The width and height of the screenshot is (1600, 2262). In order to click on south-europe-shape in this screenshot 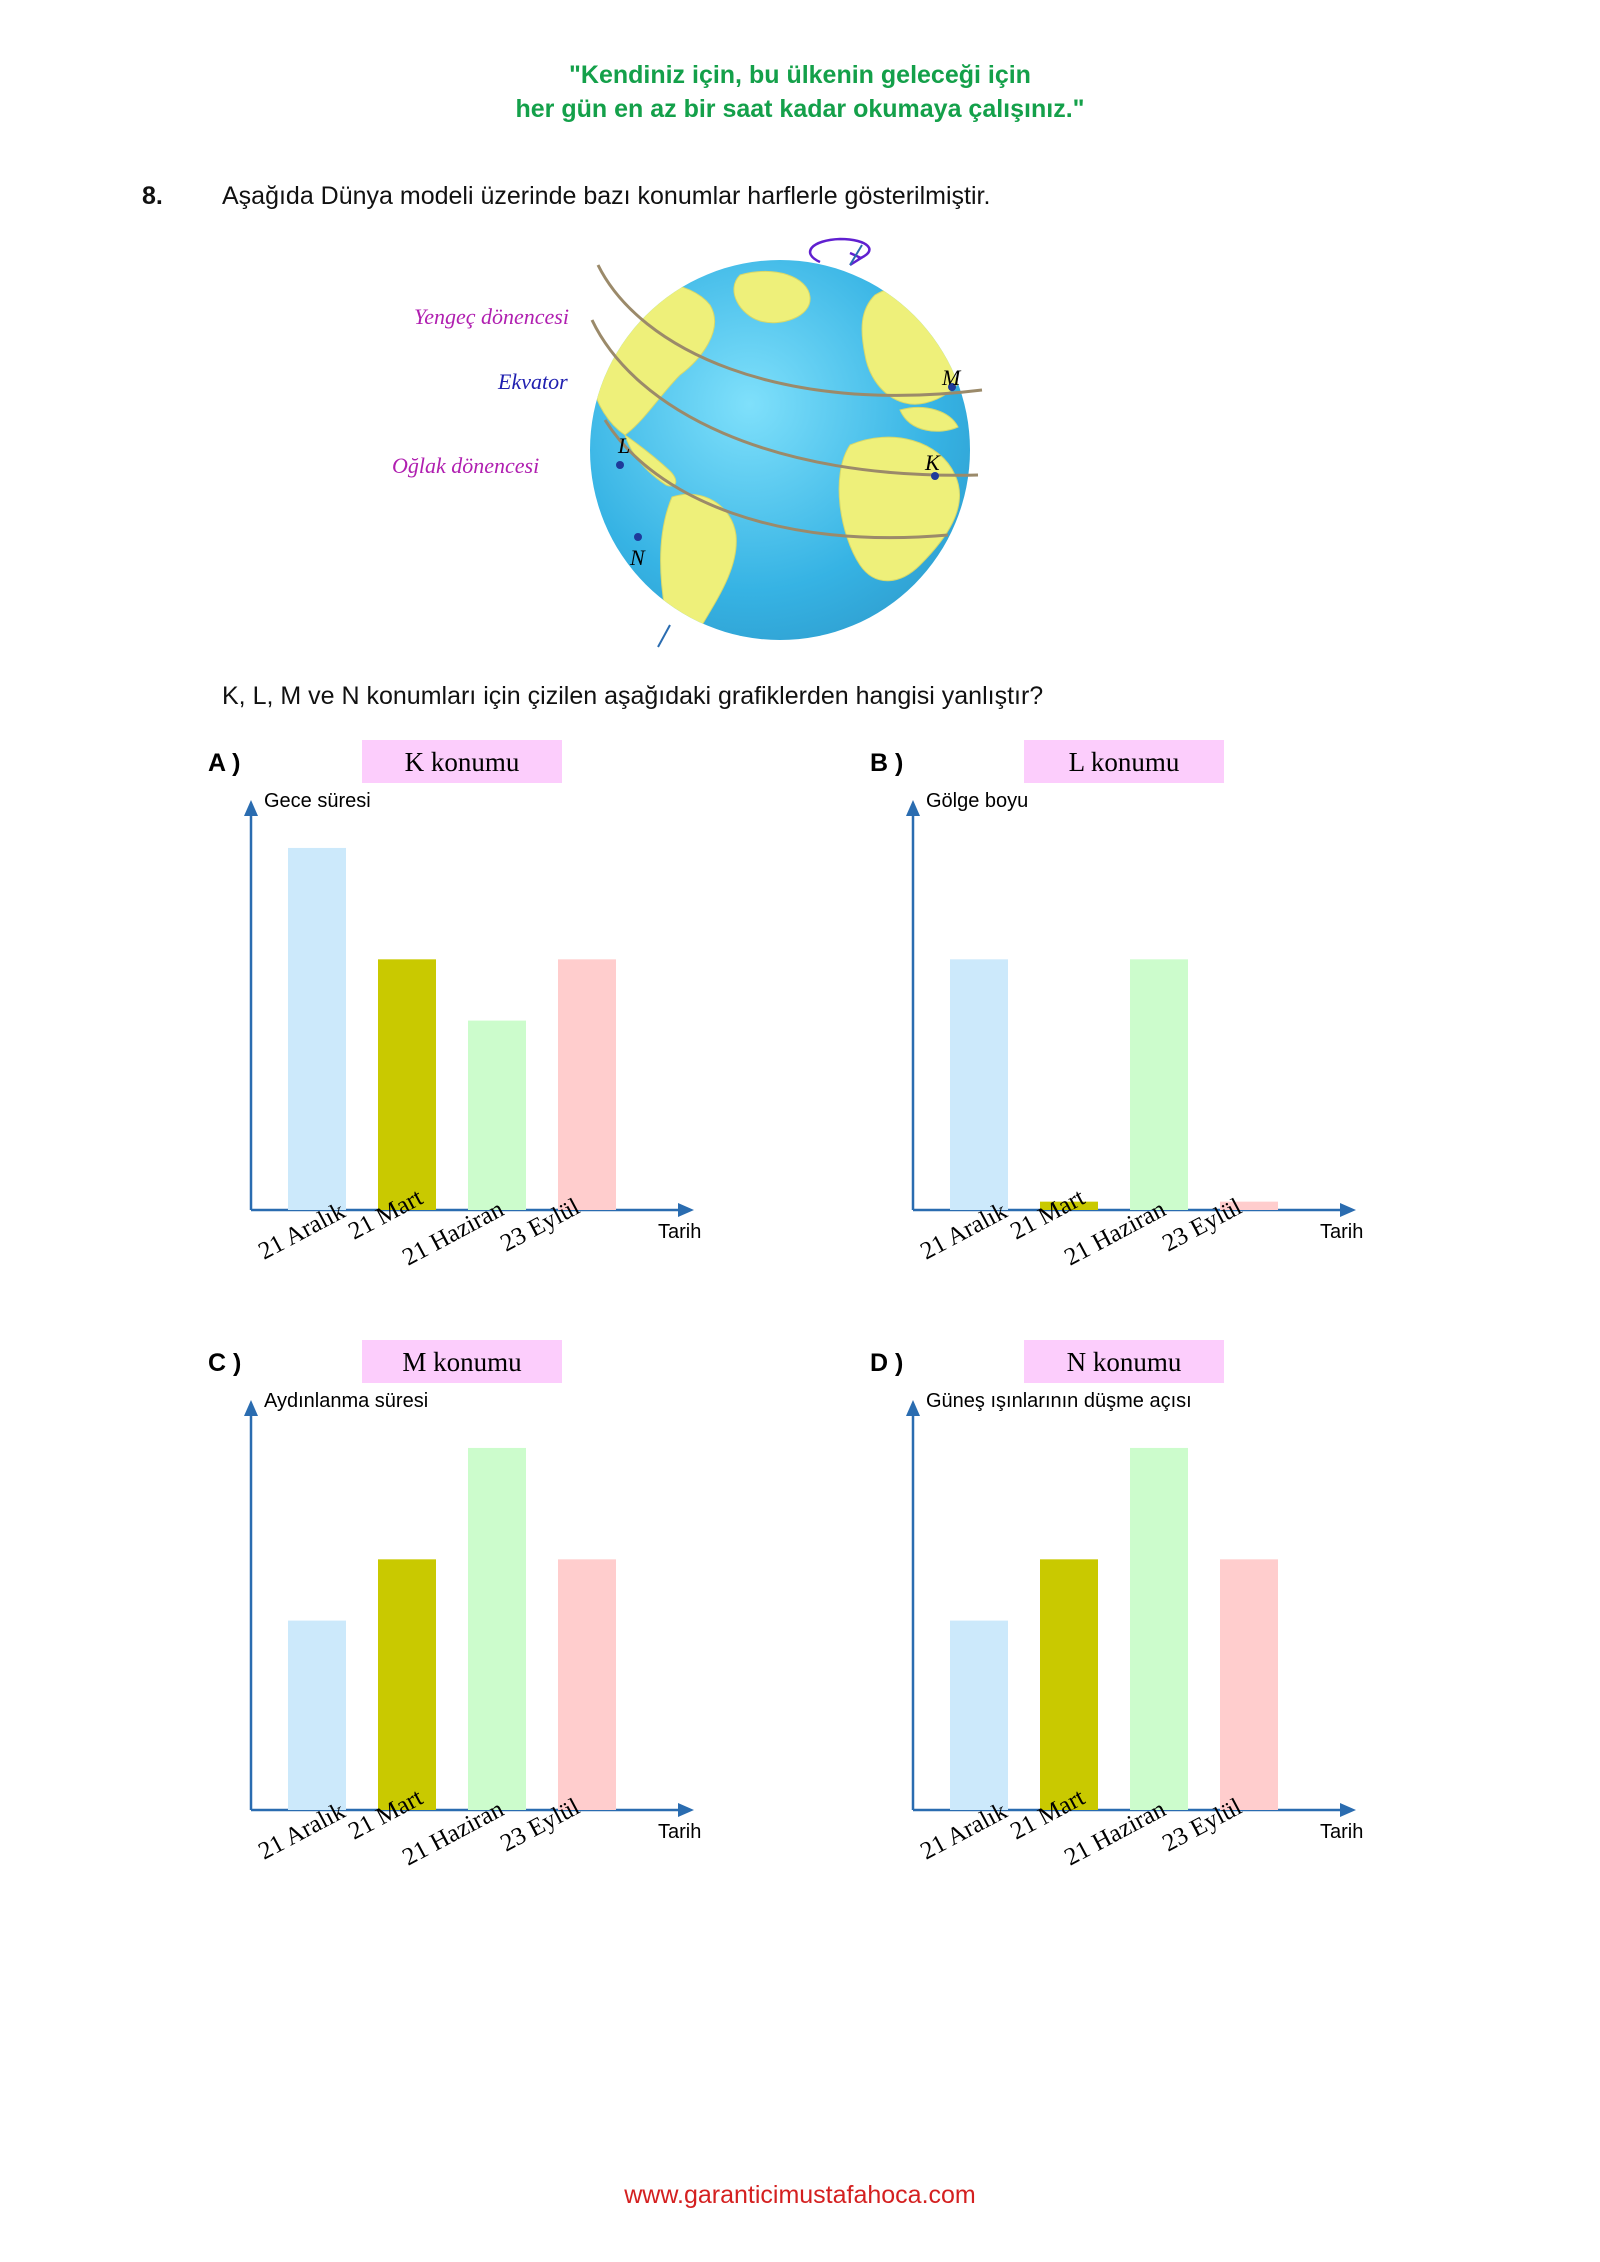, I will do `click(929, 419)`.